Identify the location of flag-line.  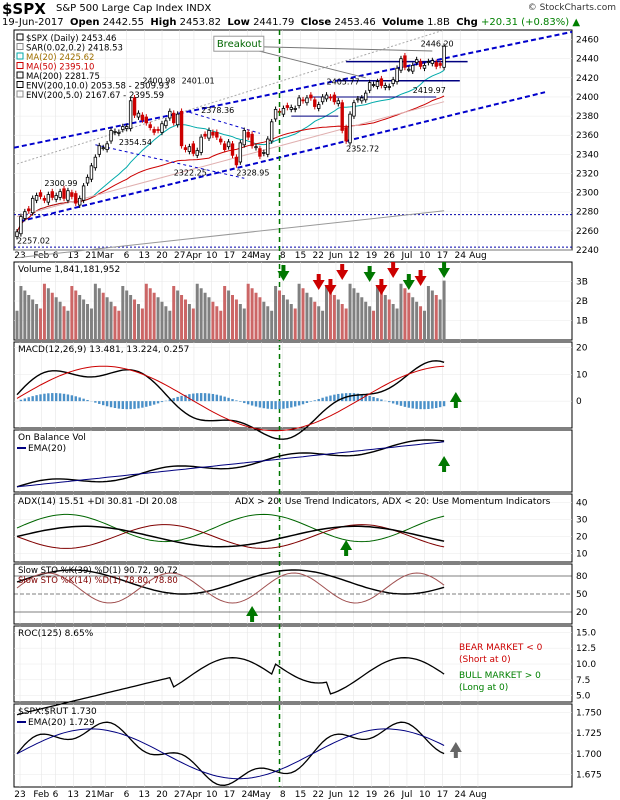
(170, 161).